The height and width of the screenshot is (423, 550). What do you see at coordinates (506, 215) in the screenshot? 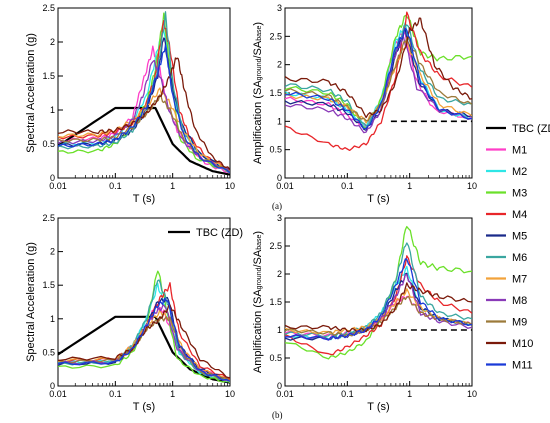
I see `legend-entry-m4: M4` at bounding box center [506, 215].